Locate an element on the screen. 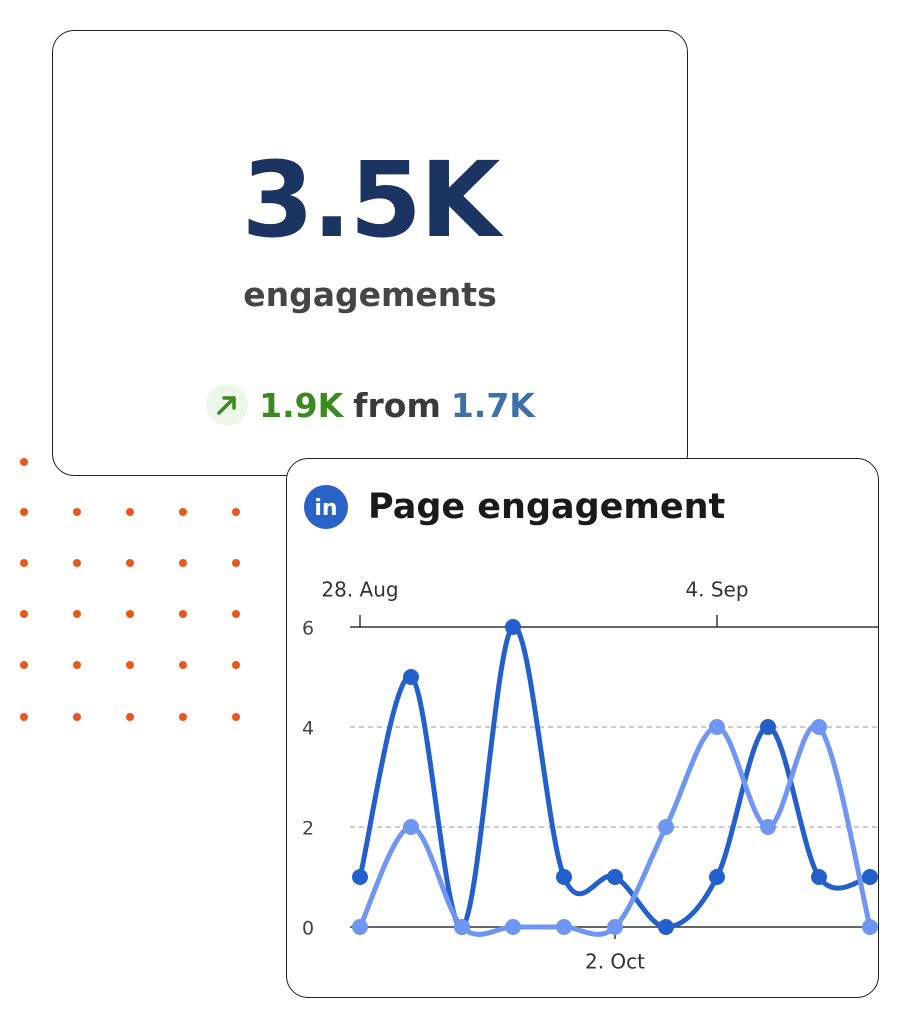 This screenshot has height=1024, width=902. y-tick-label: 4 is located at coordinates (308, 729).